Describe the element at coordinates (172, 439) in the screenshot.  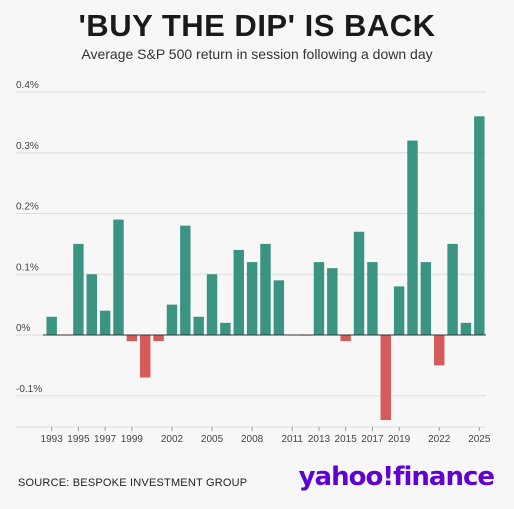
I see `x-tick-label: 2002` at that location.